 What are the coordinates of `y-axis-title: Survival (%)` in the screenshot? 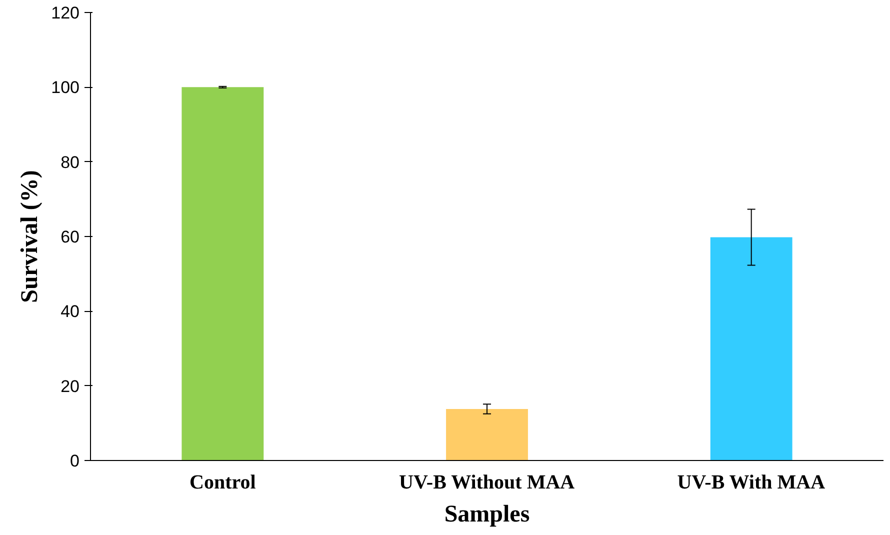 It's located at (30, 236).